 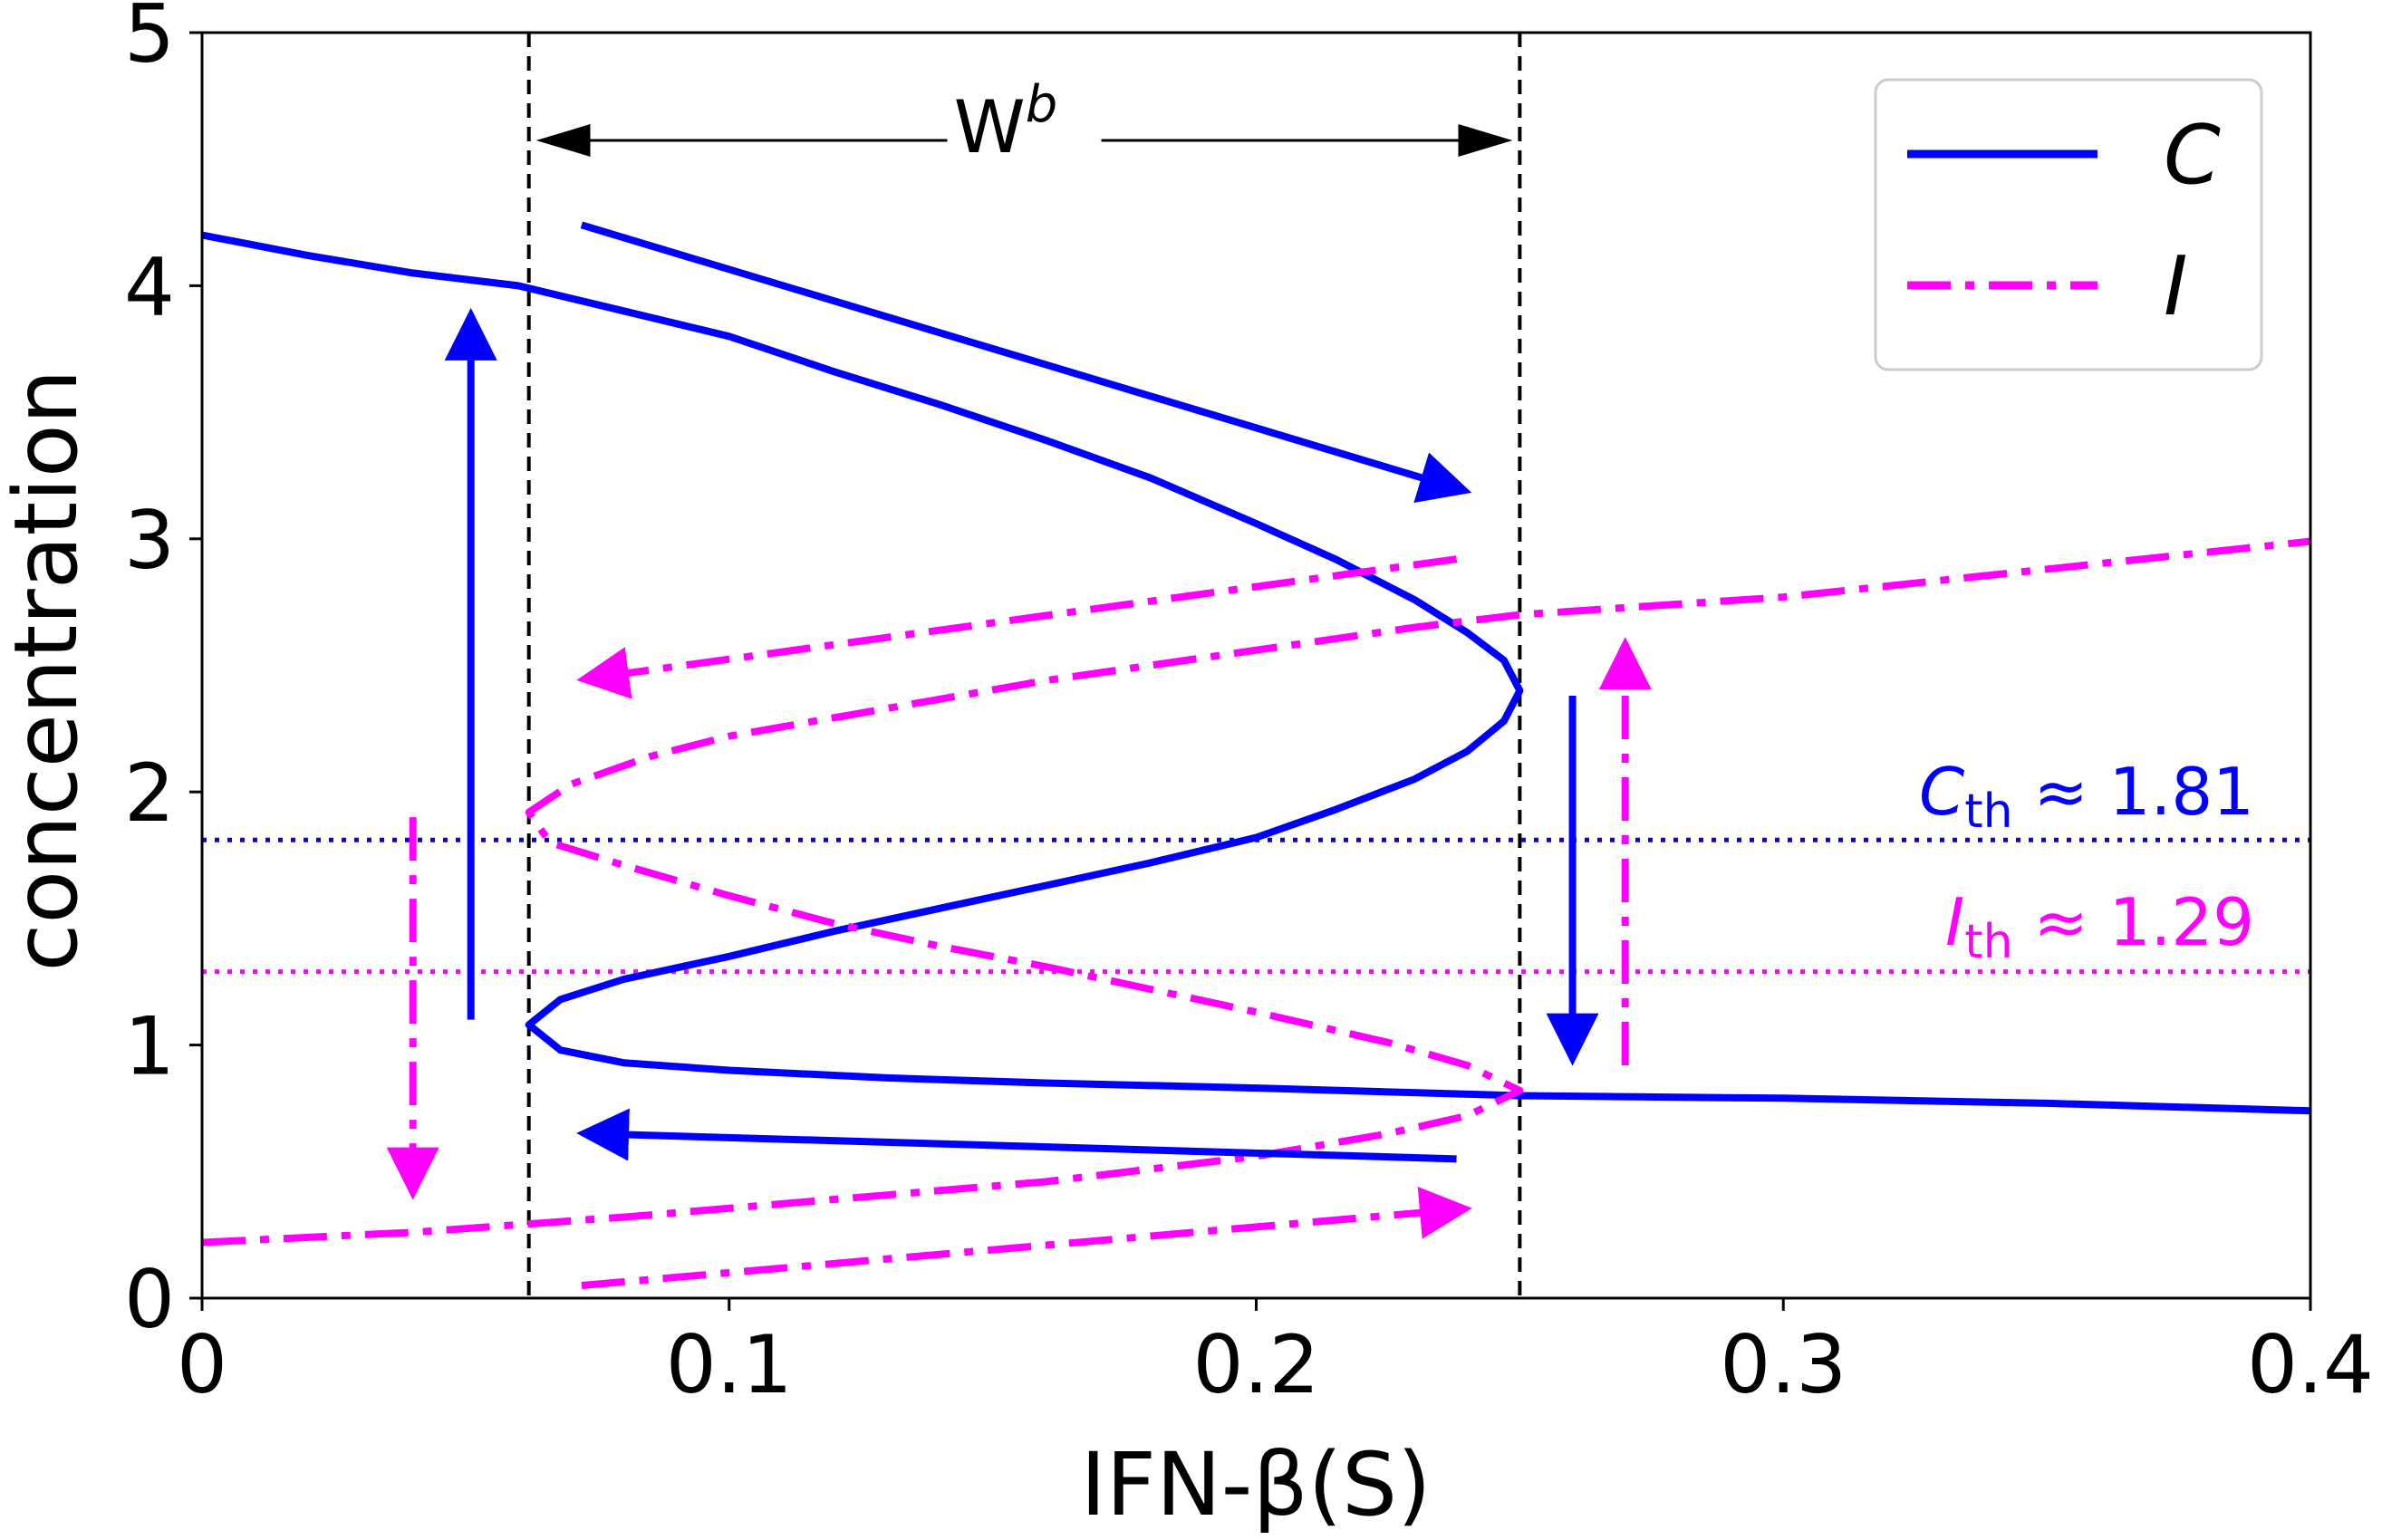 I want to click on i-threshold-label: Ith ≈ 1.29, so click(x=2099, y=926).